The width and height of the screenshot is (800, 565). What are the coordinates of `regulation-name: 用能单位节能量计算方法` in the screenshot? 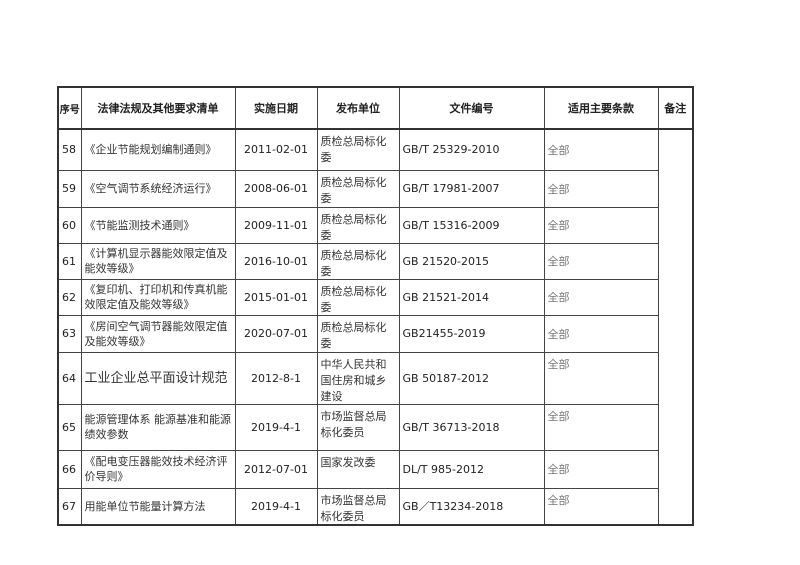 It's located at (158, 506).